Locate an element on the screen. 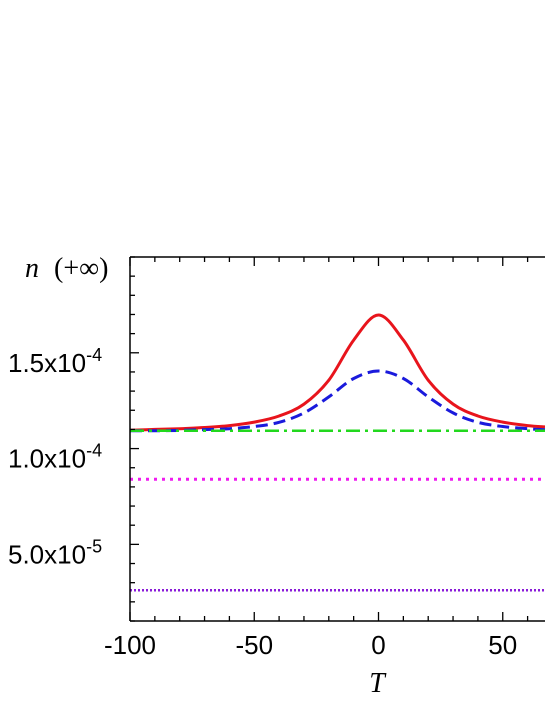 Image resolution: width=545 pixels, height=705 pixels. y-axis-title-variable: n is located at coordinates (32, 268).